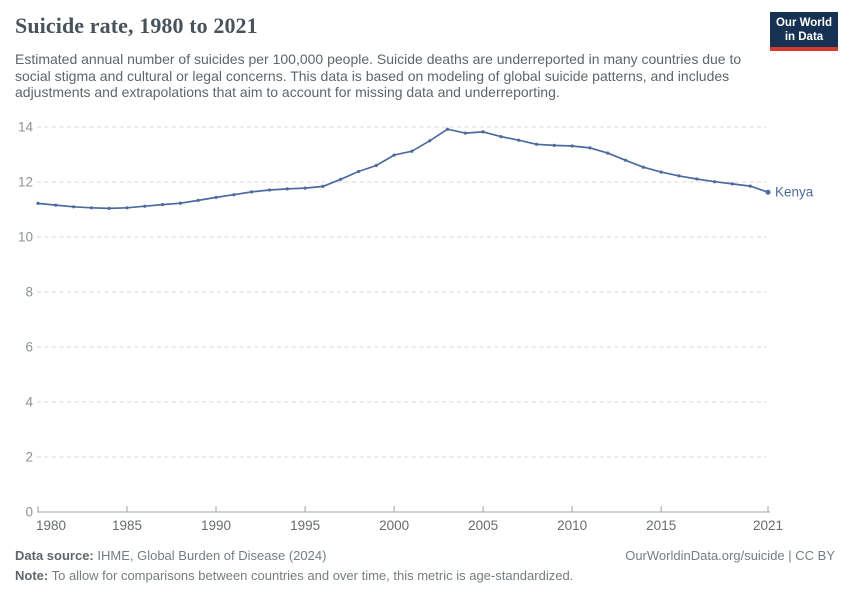 The image size is (850, 600). I want to click on x-axis-tick-label-2015: 2015, so click(661, 525).